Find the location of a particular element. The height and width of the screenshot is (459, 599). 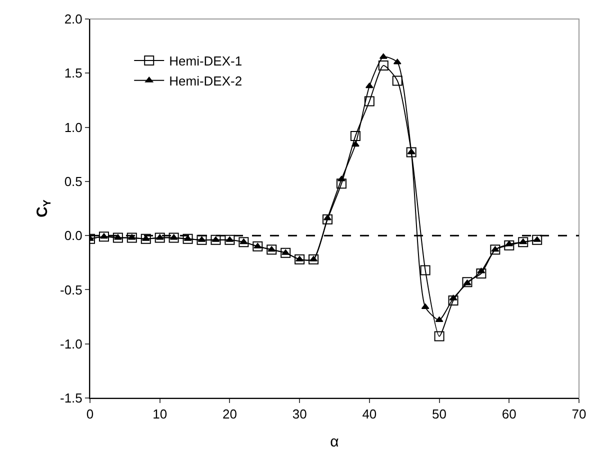

y-tick-label: -1.5 is located at coordinates (71, 398).